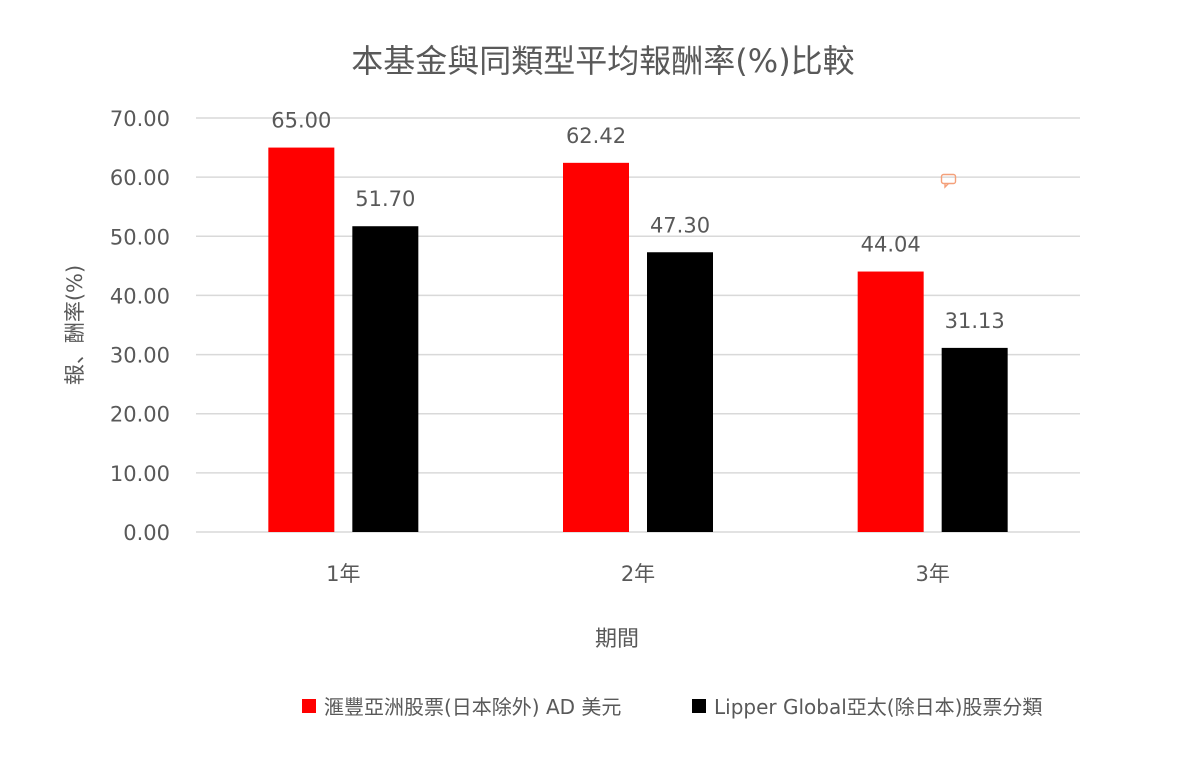  Describe the element at coordinates (617, 639) in the screenshot. I see `x-axis-label: 期間` at that location.